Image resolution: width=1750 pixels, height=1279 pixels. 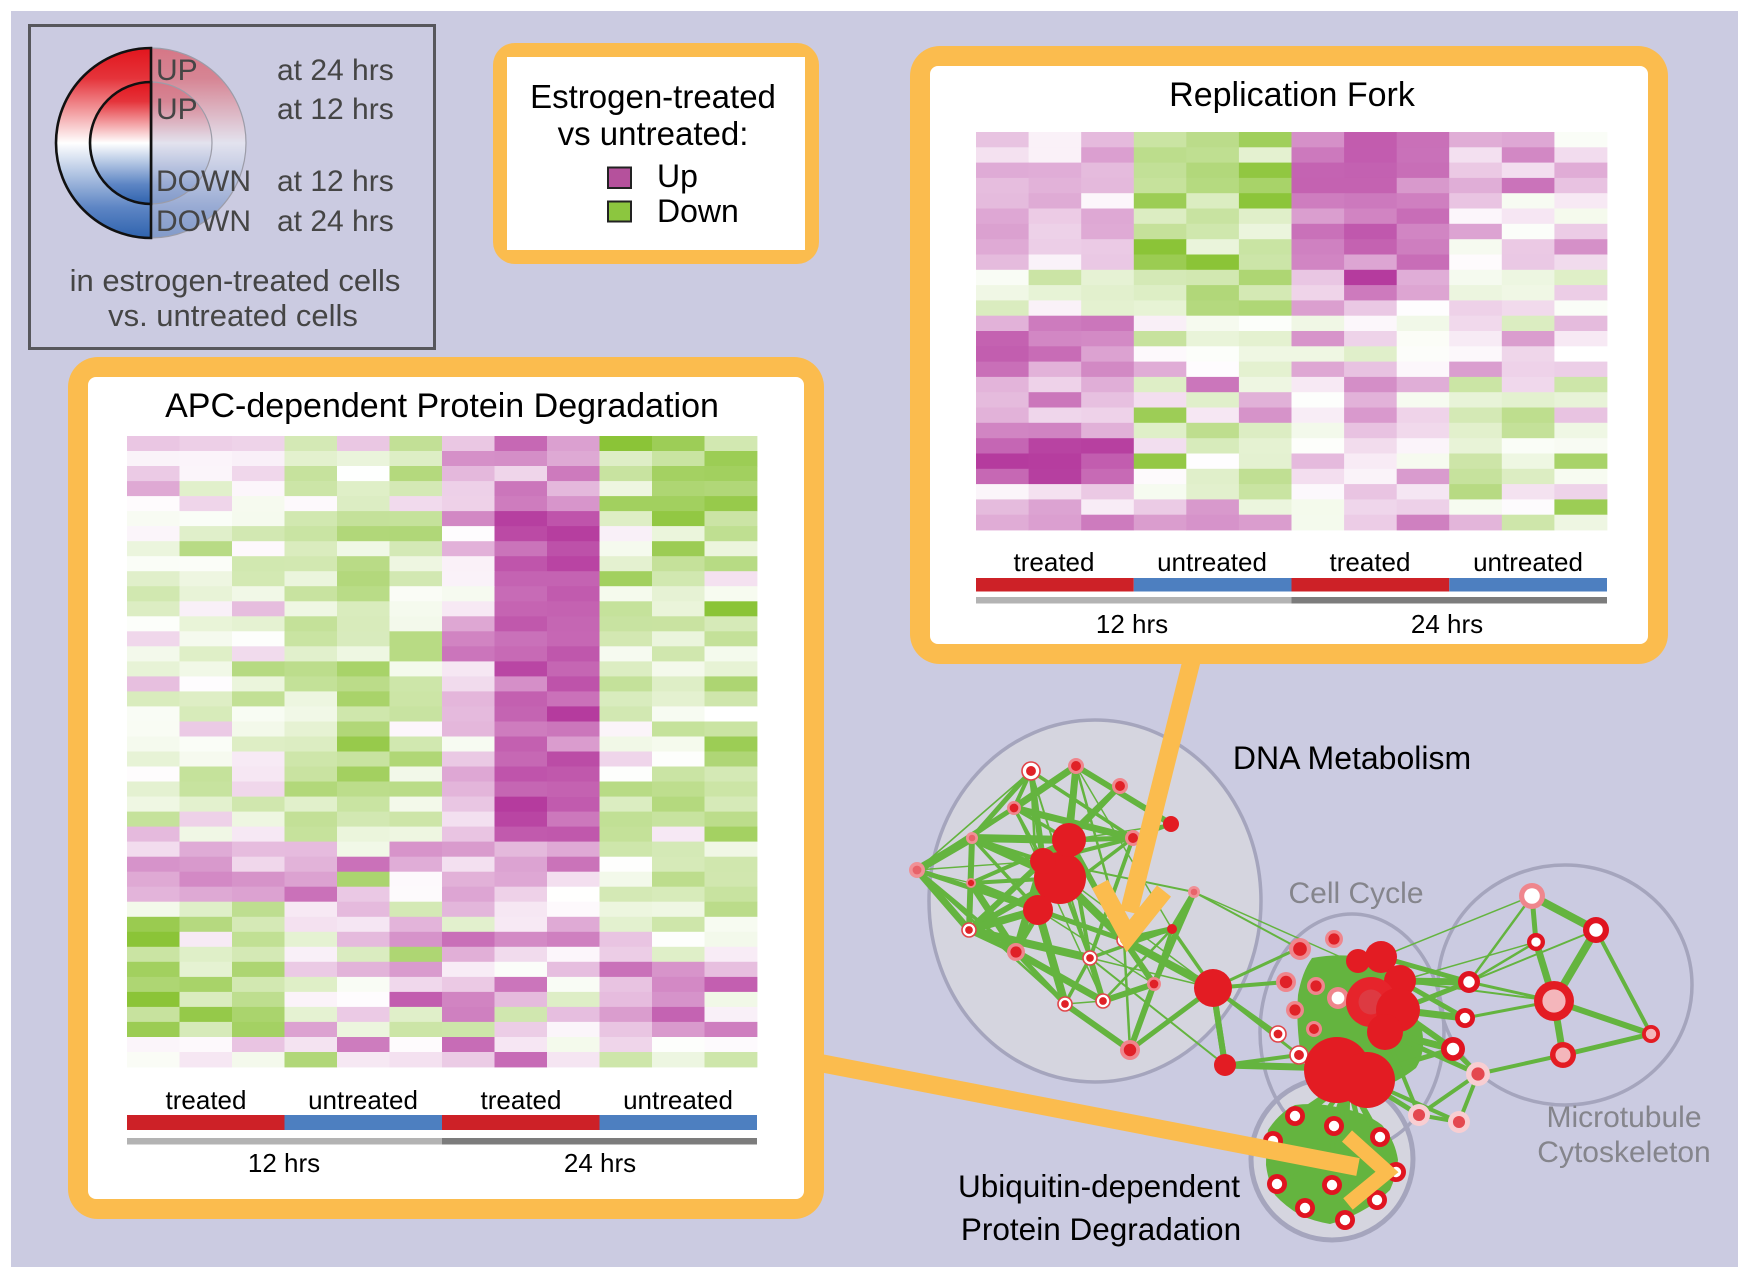 I want to click on svg-text: Cytoskeleton, so click(x=1623, y=1152).